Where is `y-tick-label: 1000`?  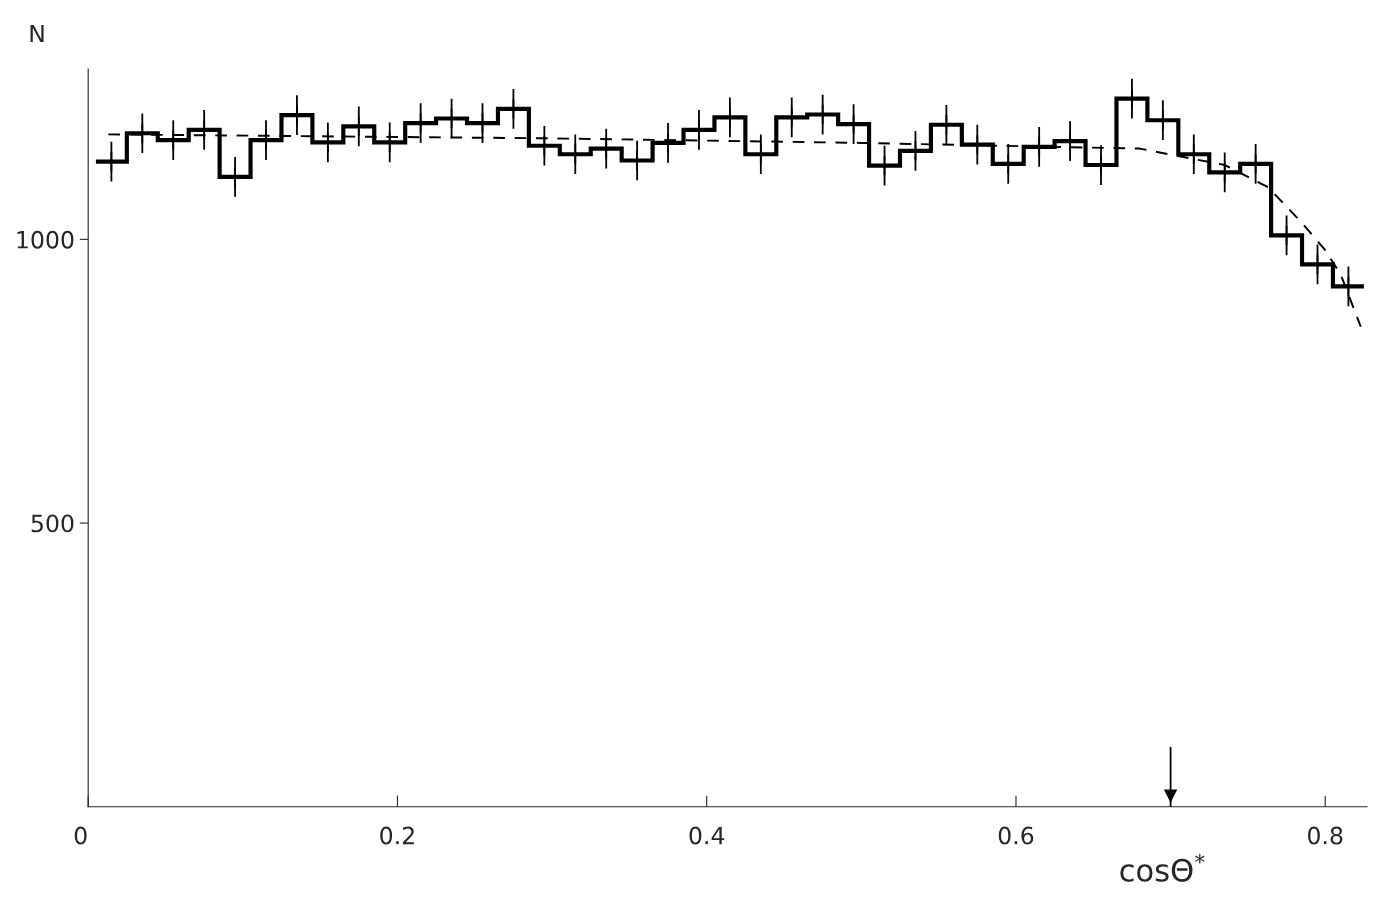 y-tick-label: 1000 is located at coordinates (45, 239).